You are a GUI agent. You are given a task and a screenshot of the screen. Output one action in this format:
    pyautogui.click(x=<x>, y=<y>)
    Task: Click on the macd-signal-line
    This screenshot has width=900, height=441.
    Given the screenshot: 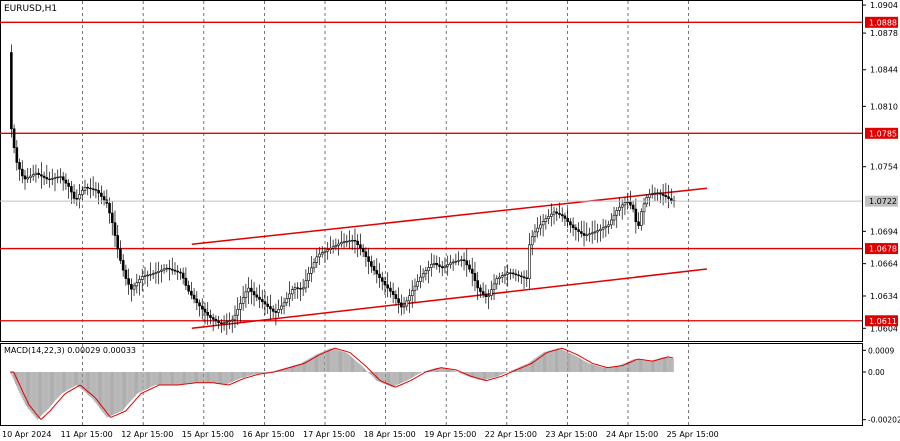 What is the action you would take?
    pyautogui.click(x=342, y=383)
    